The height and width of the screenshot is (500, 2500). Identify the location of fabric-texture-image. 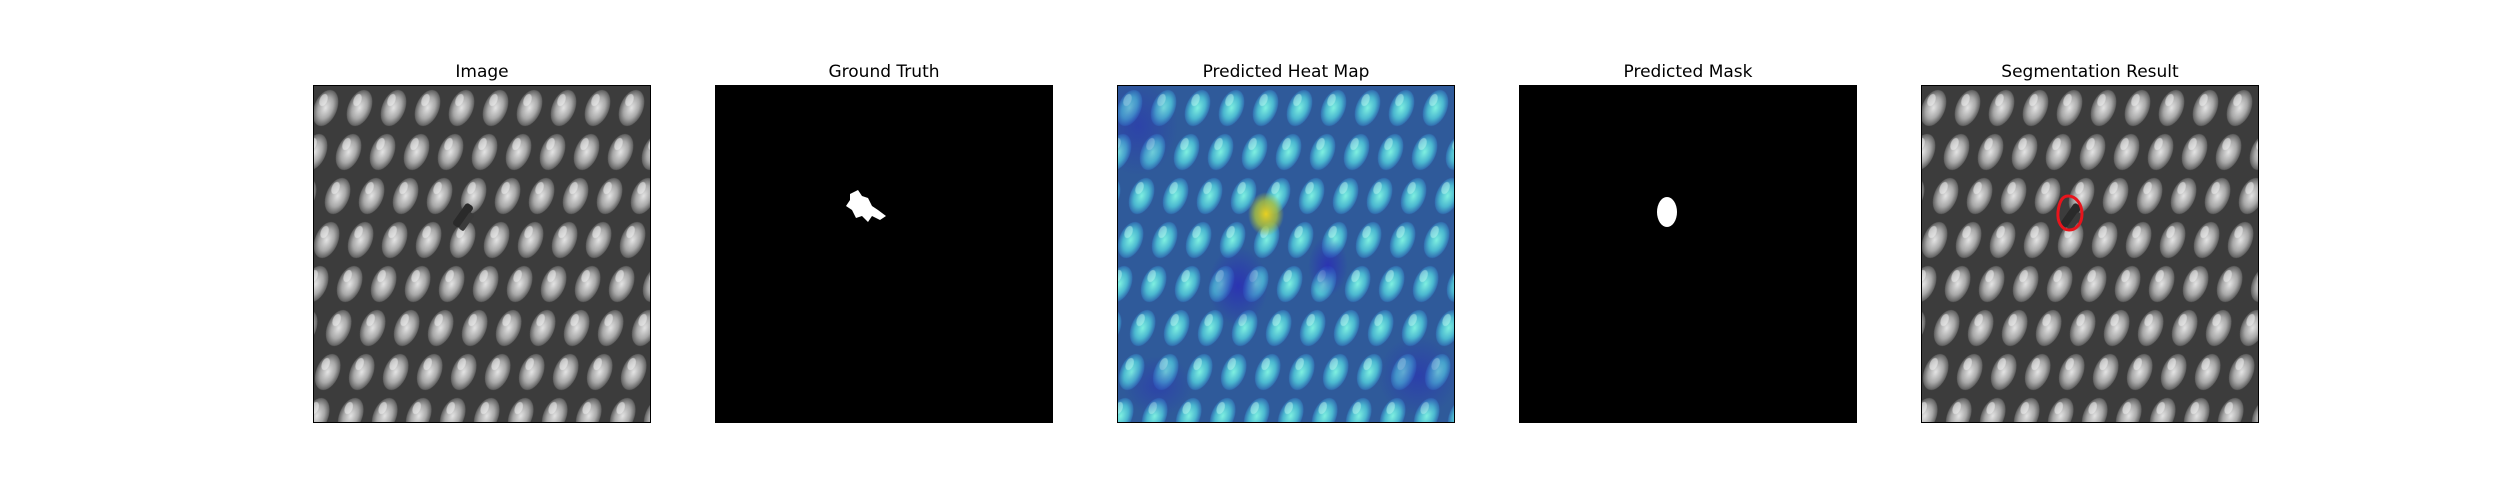
(482, 254).